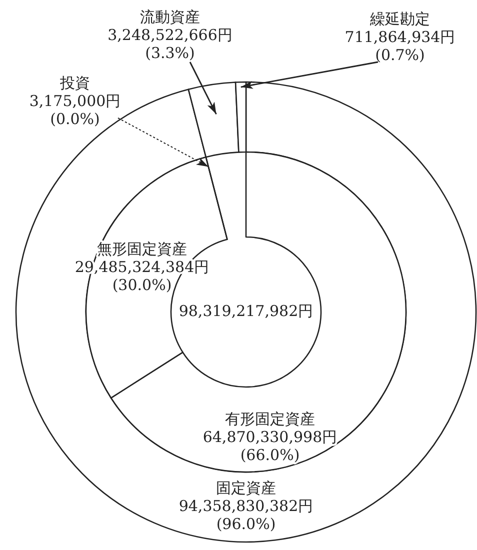 The image size is (477, 550). What do you see at coordinates (246, 311) in the screenshot?
I see `text: 98,319,217,982円` at bounding box center [246, 311].